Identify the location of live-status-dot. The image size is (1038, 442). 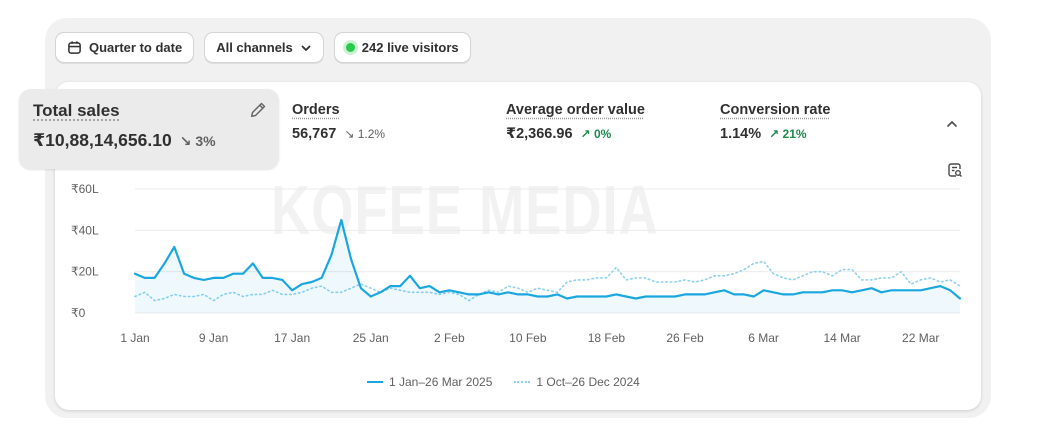
(350, 47).